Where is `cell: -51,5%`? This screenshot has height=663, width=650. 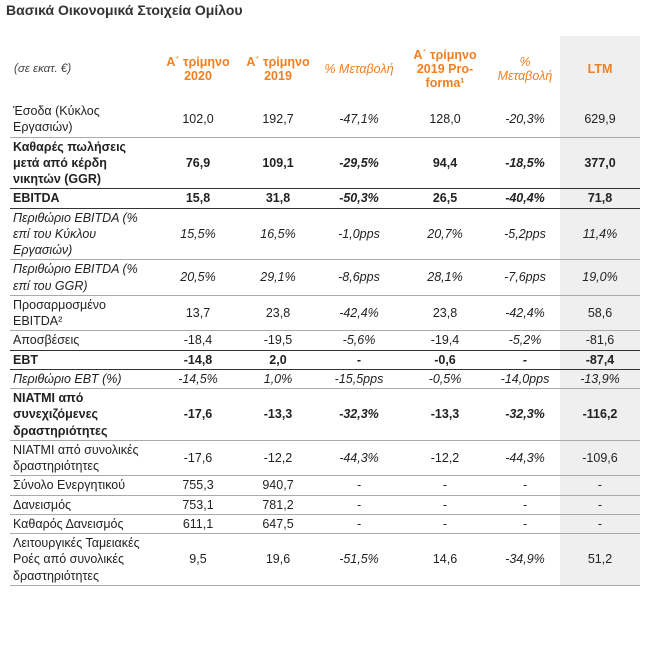
cell: -51,5% is located at coordinates (359, 559).